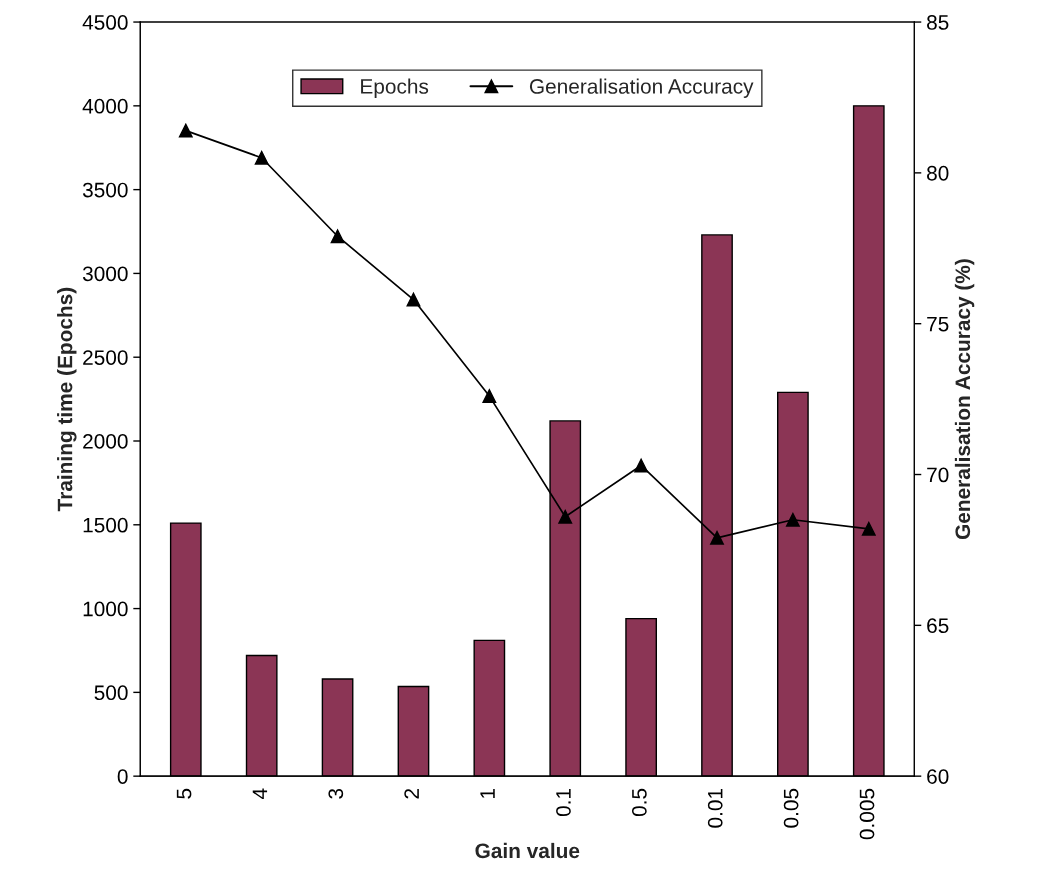  I want to click on y-tick-label: 3000, so click(105, 274).